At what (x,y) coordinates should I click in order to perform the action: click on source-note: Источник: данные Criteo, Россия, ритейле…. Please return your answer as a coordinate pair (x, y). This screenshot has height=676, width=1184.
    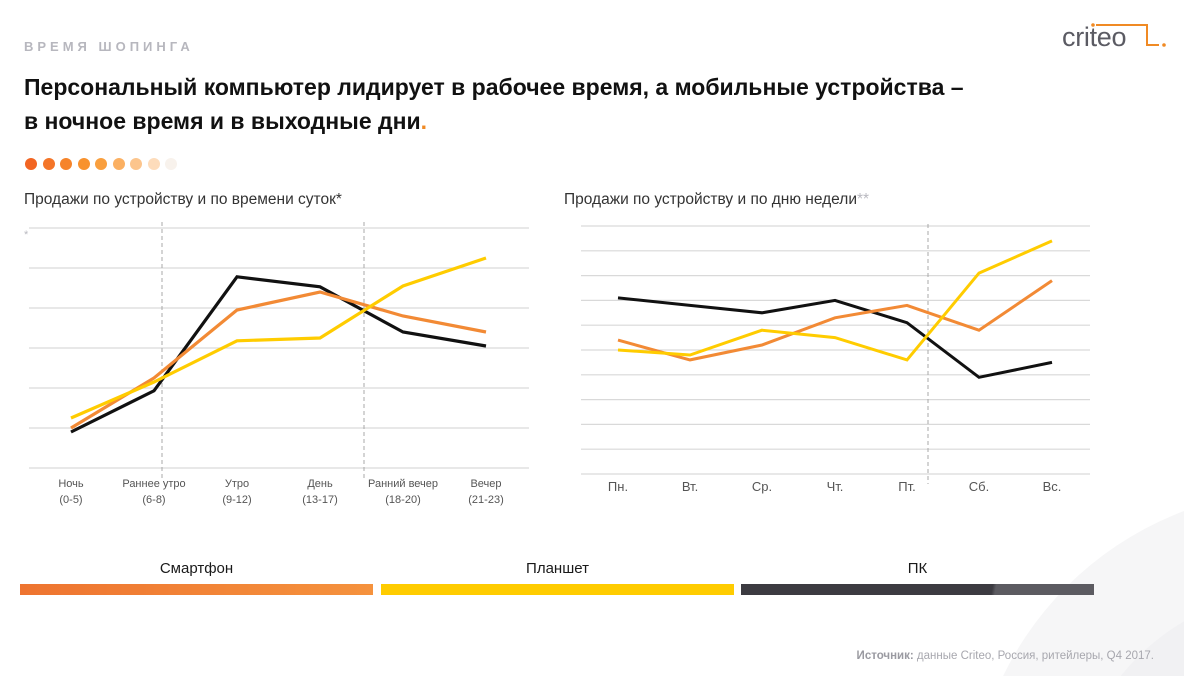
    Looking at the image, I should click on (1005, 656).